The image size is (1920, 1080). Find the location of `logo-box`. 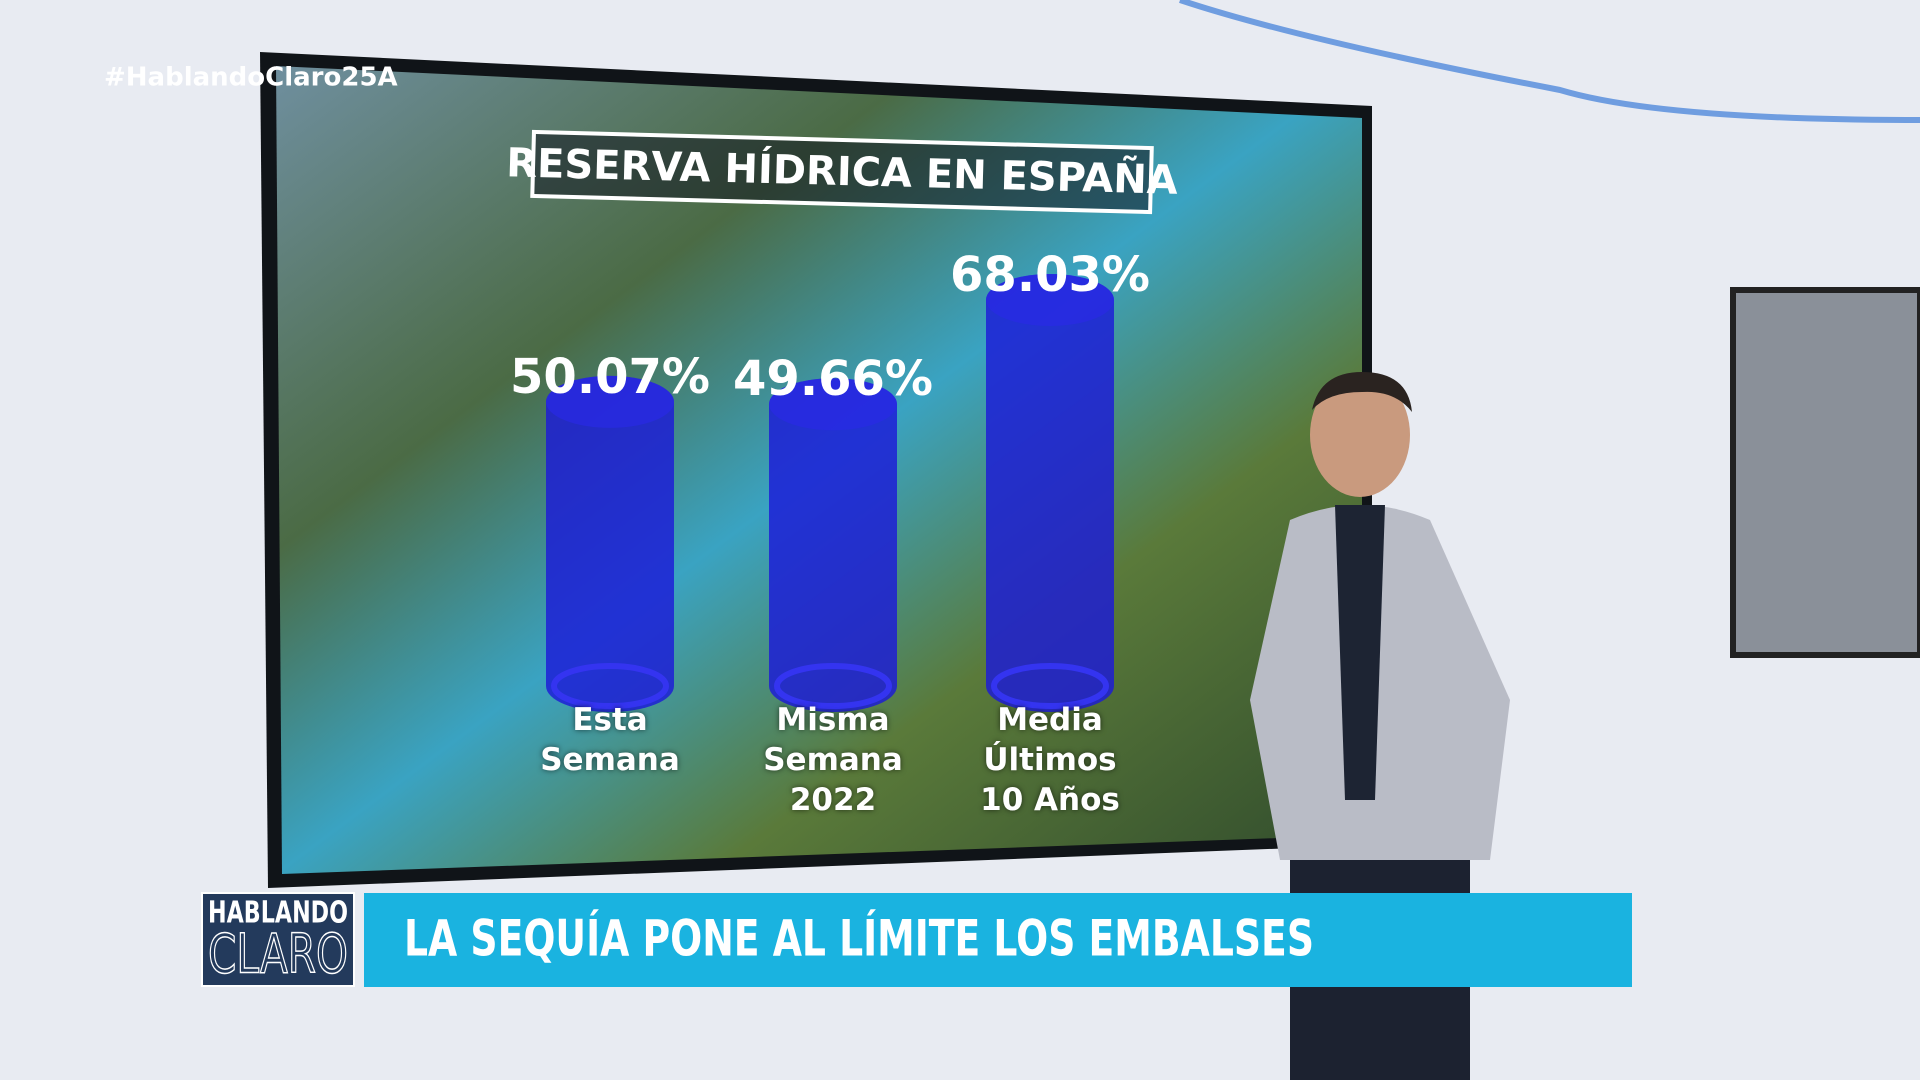

logo-box is located at coordinates (278, 939).